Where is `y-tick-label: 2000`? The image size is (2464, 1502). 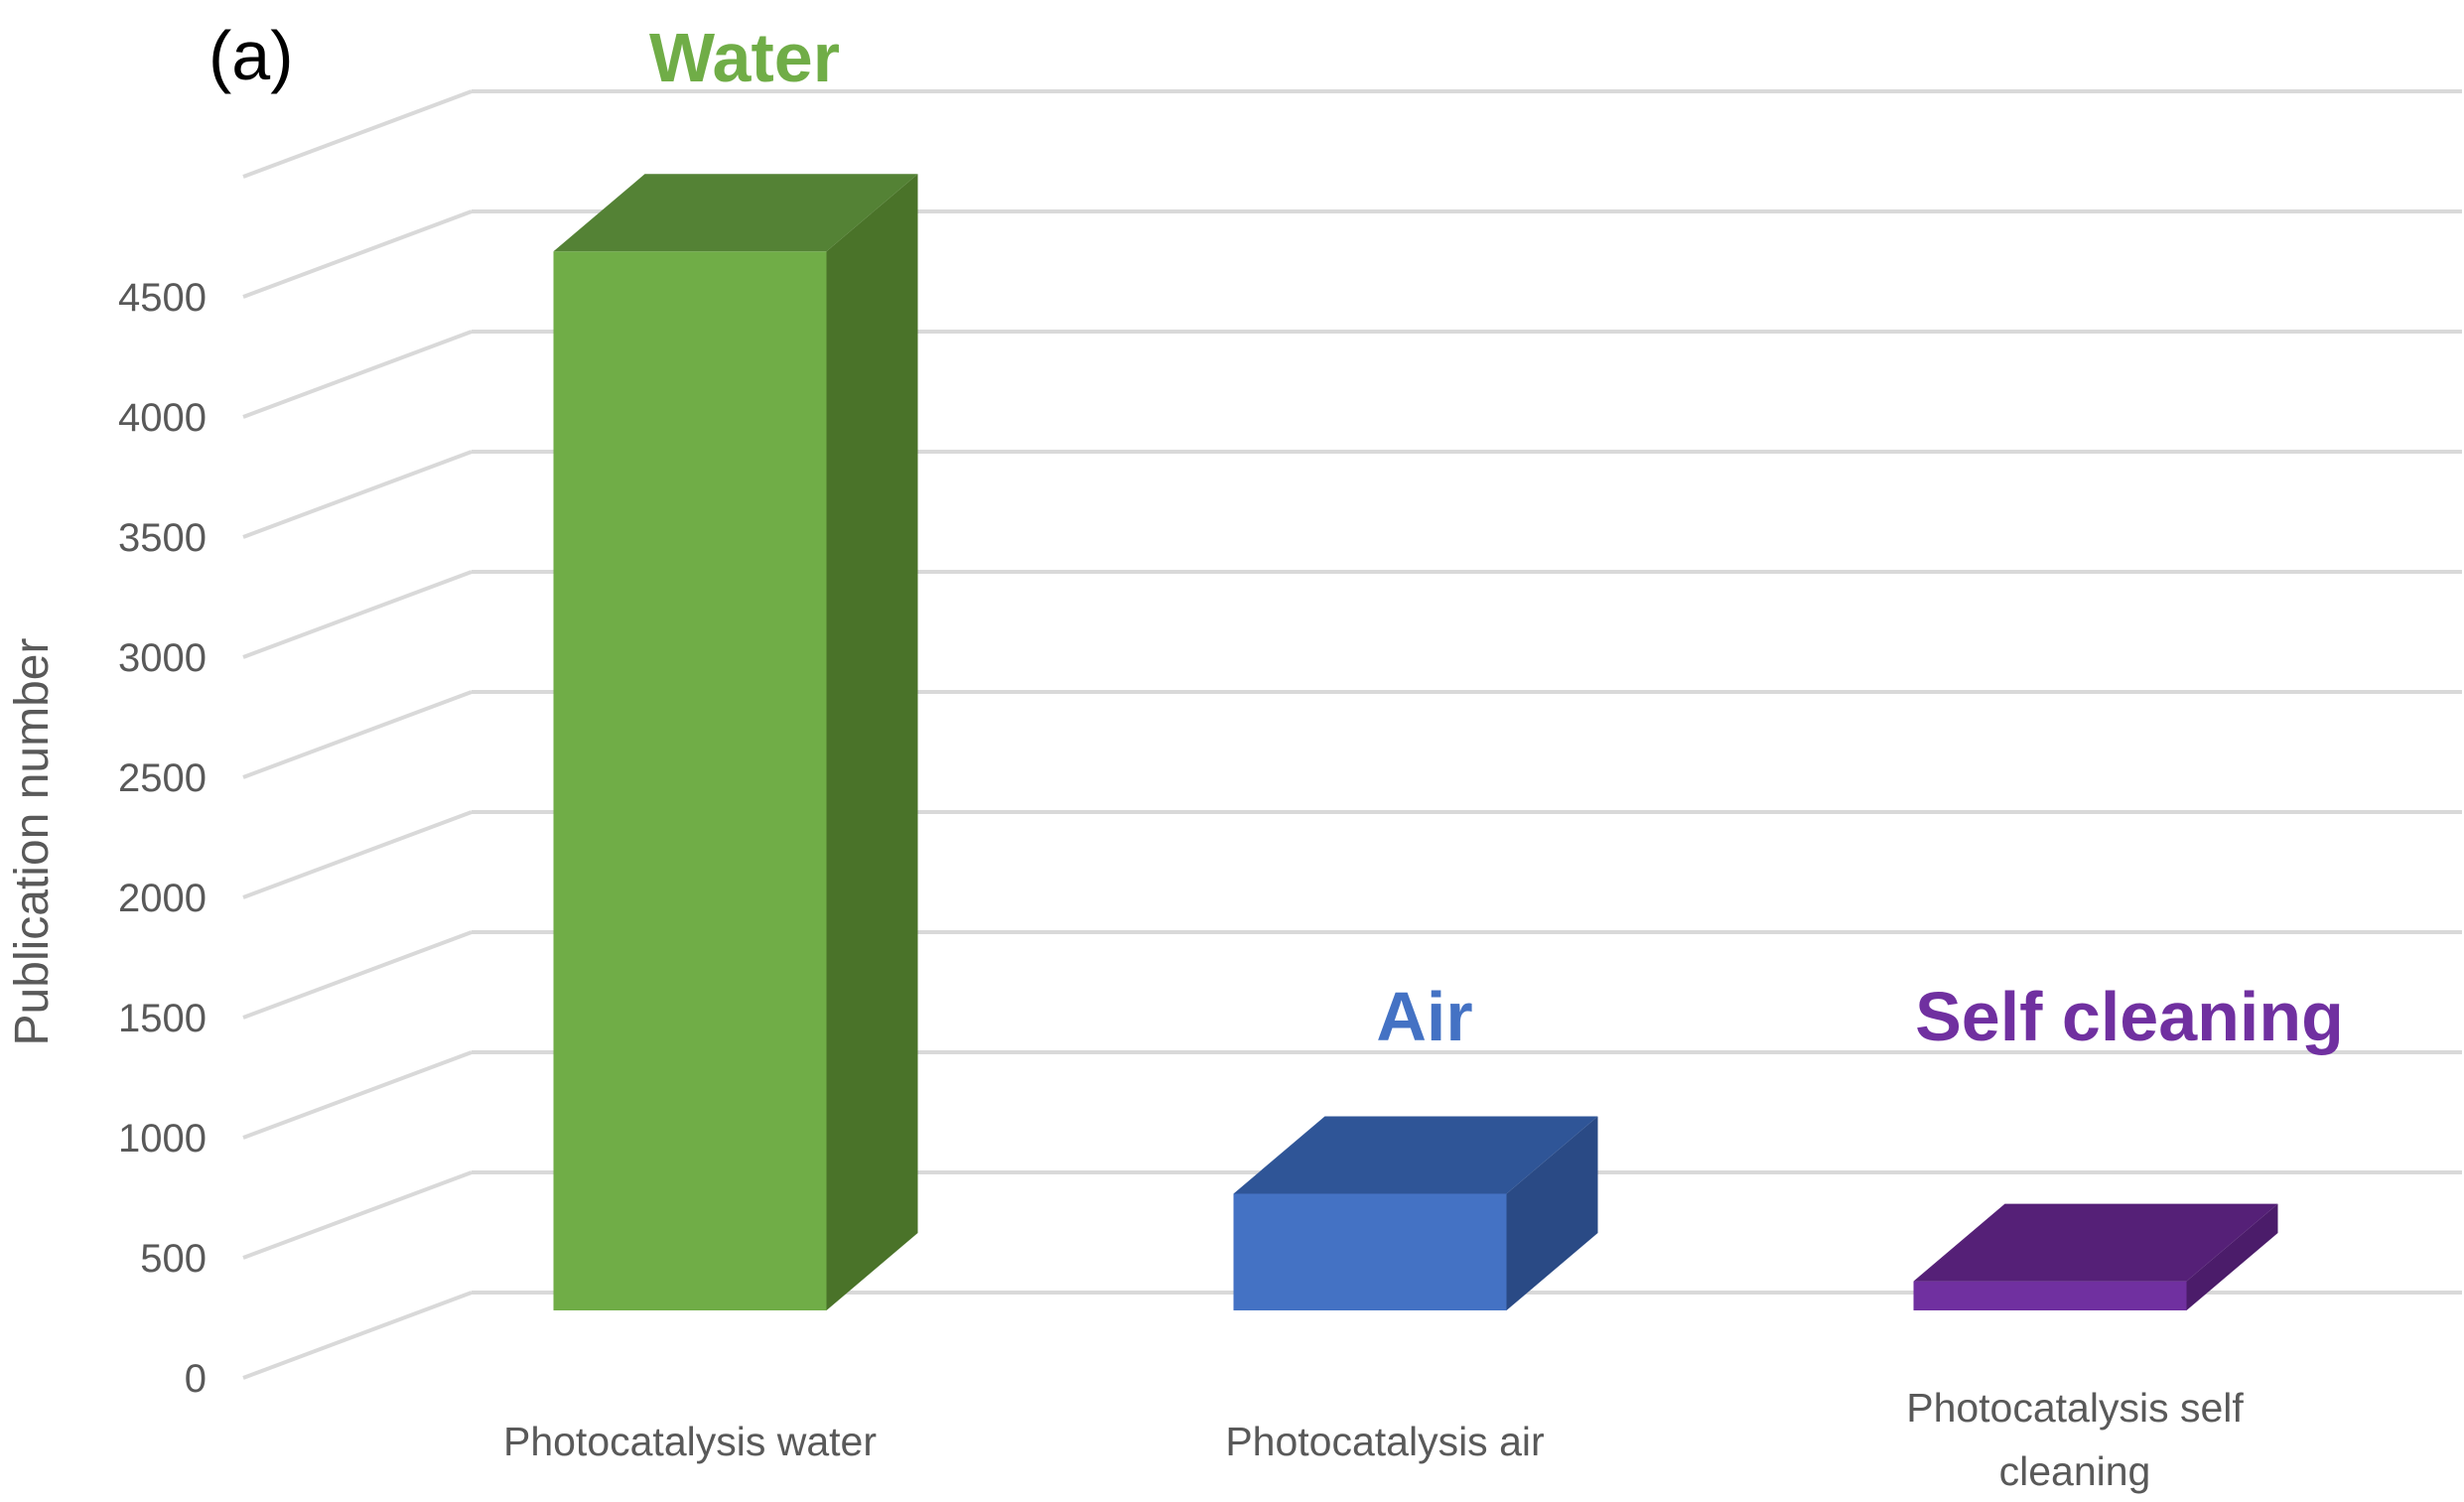 y-tick-label: 2000 is located at coordinates (162, 898).